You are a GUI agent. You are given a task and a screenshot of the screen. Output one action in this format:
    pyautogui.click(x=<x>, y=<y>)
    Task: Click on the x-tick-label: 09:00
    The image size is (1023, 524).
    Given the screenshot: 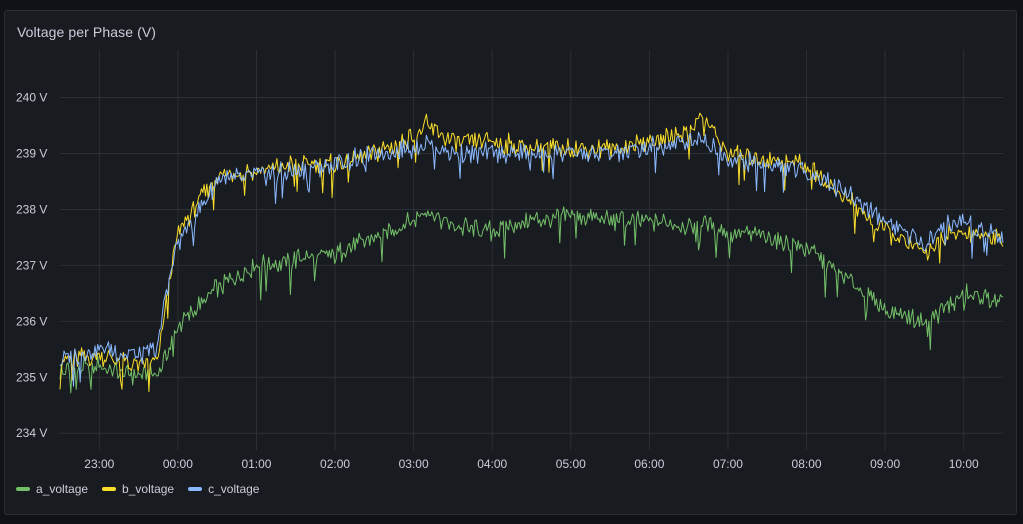 What is the action you would take?
    pyautogui.click(x=885, y=464)
    